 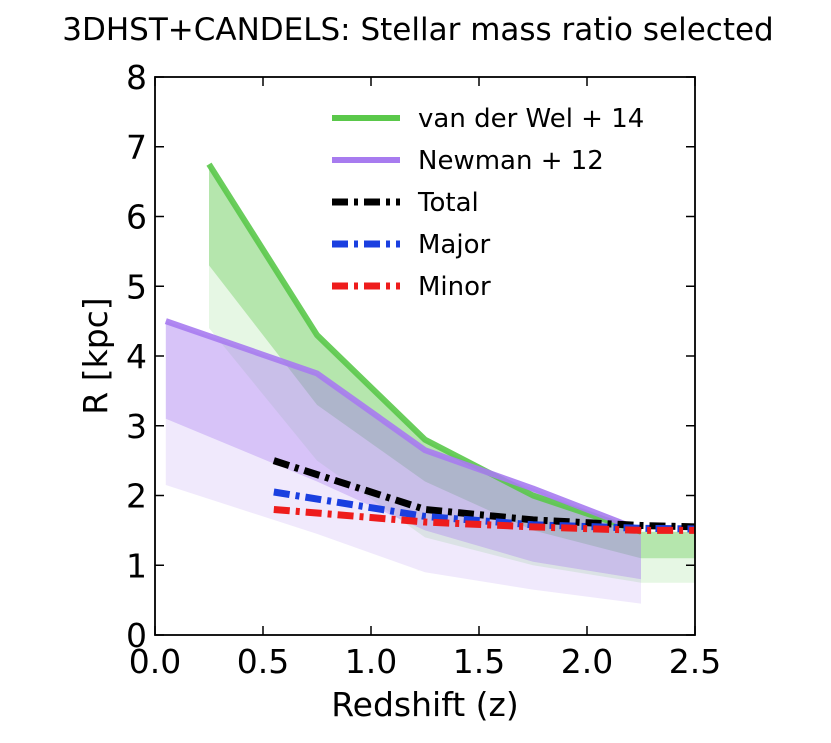 What do you see at coordinates (448, 203) in the screenshot?
I see `legend-total-label: Total` at bounding box center [448, 203].